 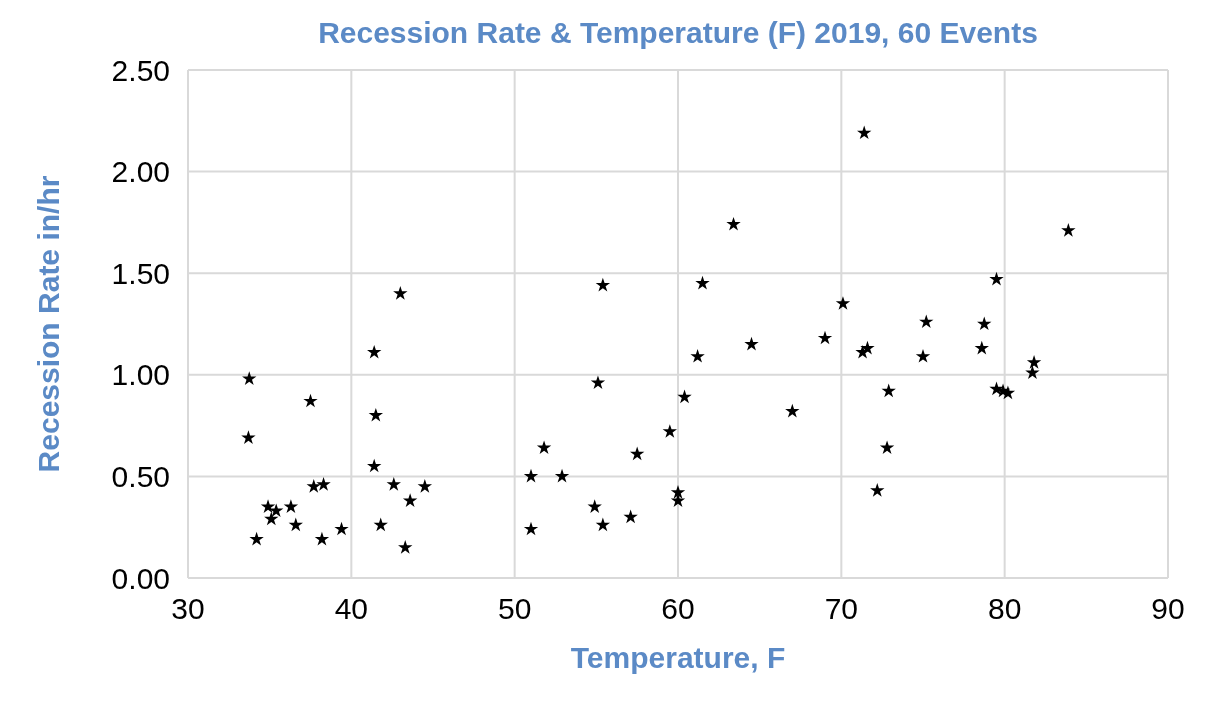 What do you see at coordinates (678, 32) in the screenshot?
I see `chart-title: Recession Rate & Temperature (F) 2019, 60 Events` at bounding box center [678, 32].